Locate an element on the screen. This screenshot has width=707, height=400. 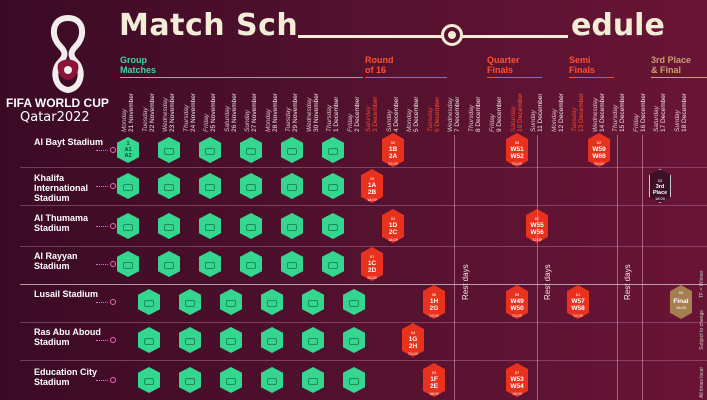
knockout-match-slot: 58 W51 W52 22:00 is located at coordinates (517, 150).